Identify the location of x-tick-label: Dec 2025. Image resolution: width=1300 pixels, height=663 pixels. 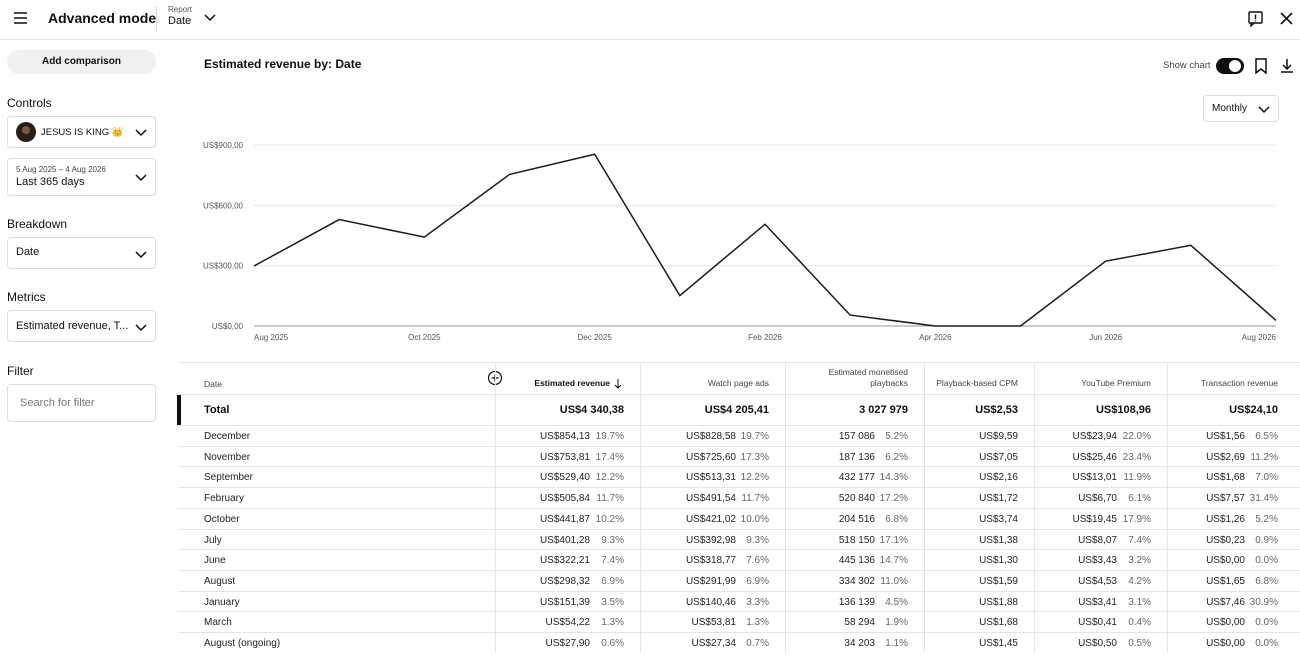
(595, 337).